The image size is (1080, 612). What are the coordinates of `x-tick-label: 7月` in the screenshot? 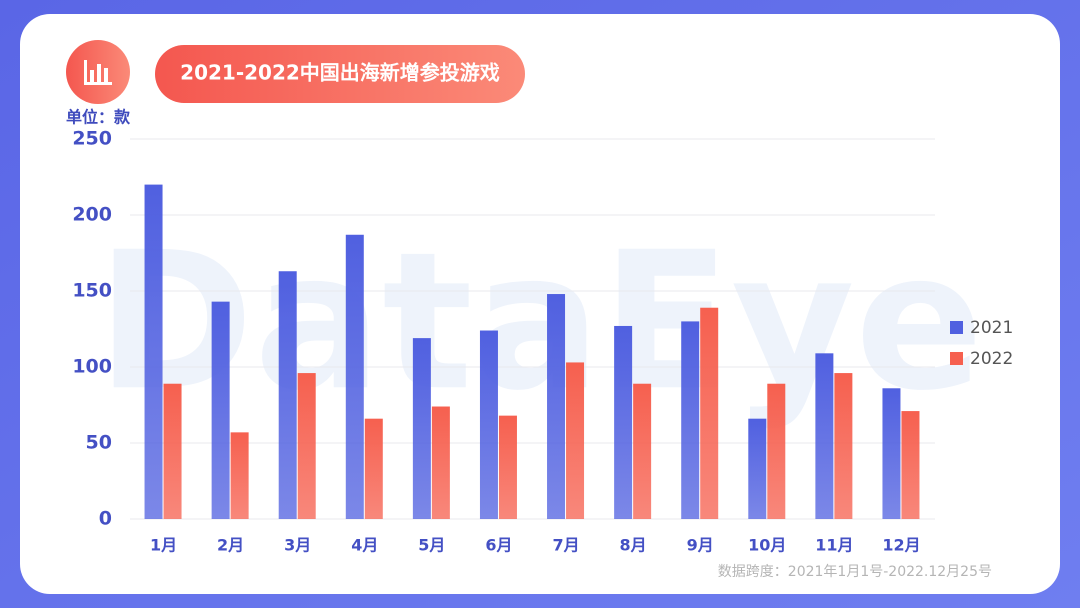 It's located at (565, 545).